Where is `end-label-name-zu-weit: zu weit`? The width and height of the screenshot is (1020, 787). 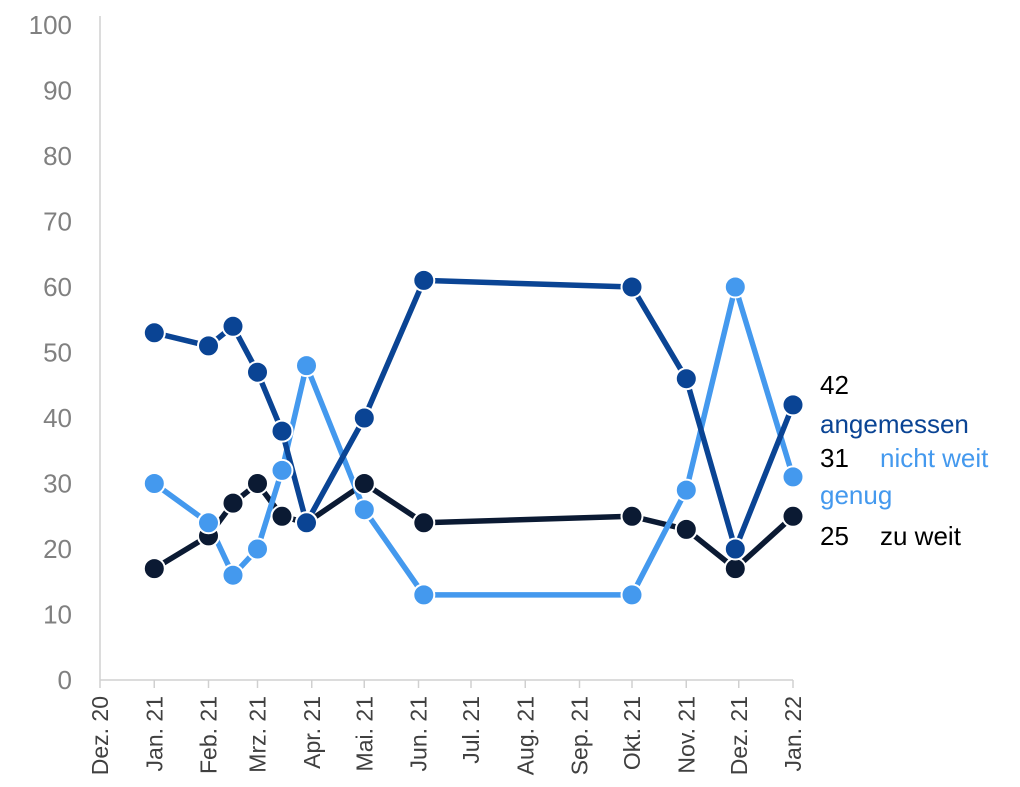
end-label-name-zu-weit: zu weit is located at coordinates (921, 536).